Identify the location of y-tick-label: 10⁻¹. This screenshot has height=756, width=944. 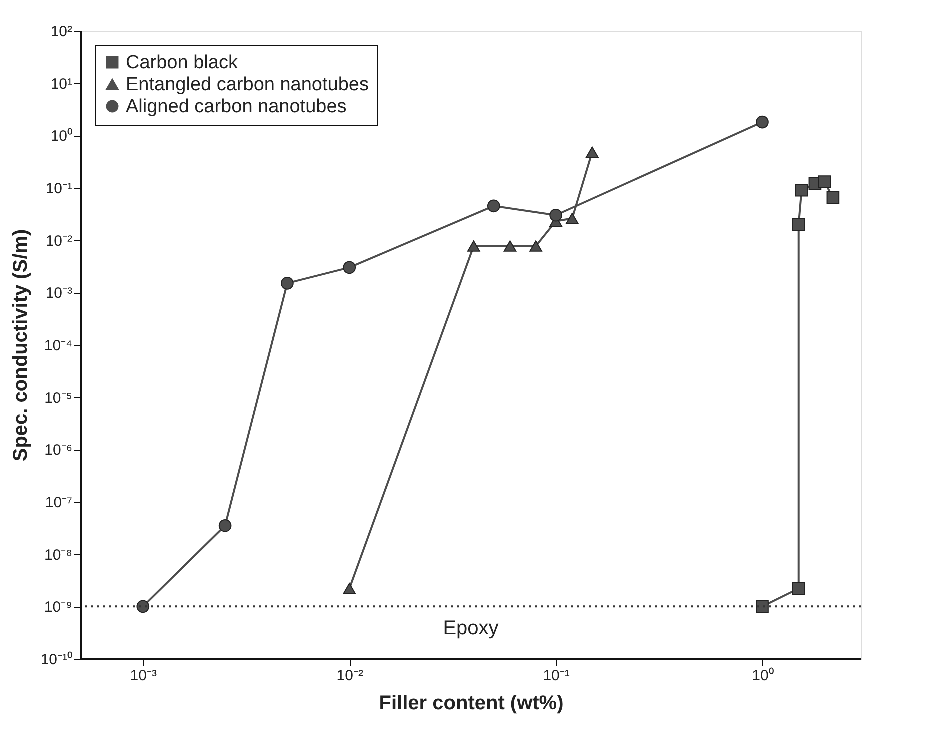
(59, 189).